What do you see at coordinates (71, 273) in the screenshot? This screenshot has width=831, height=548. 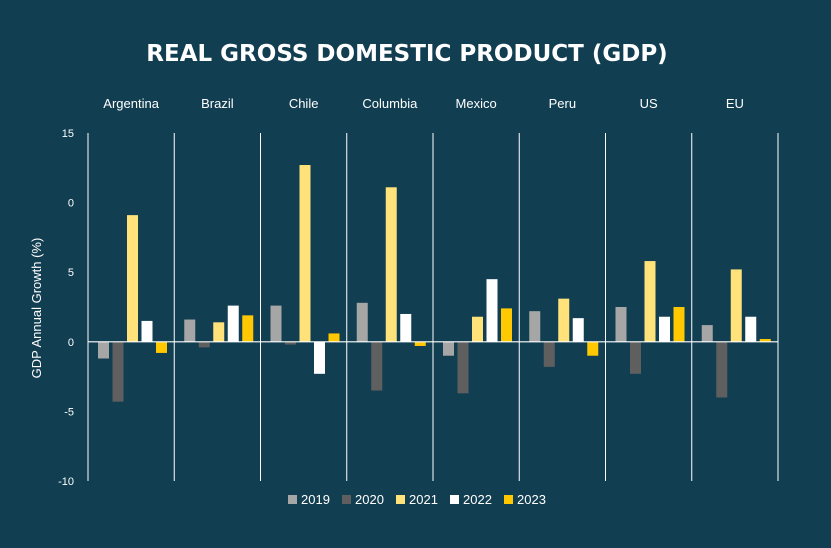 I see `y-tick-label: 5` at bounding box center [71, 273].